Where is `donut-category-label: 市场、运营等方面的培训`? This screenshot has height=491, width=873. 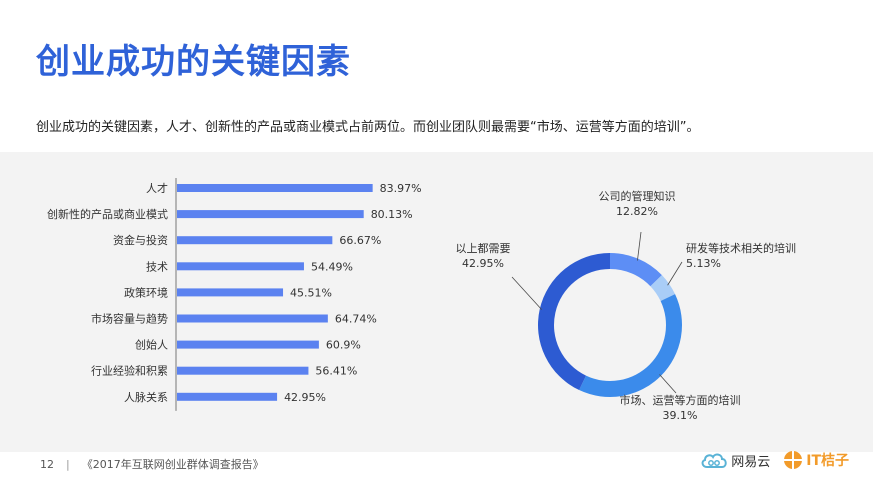 donut-category-label: 市场、运营等方面的培训 is located at coordinates (680, 400).